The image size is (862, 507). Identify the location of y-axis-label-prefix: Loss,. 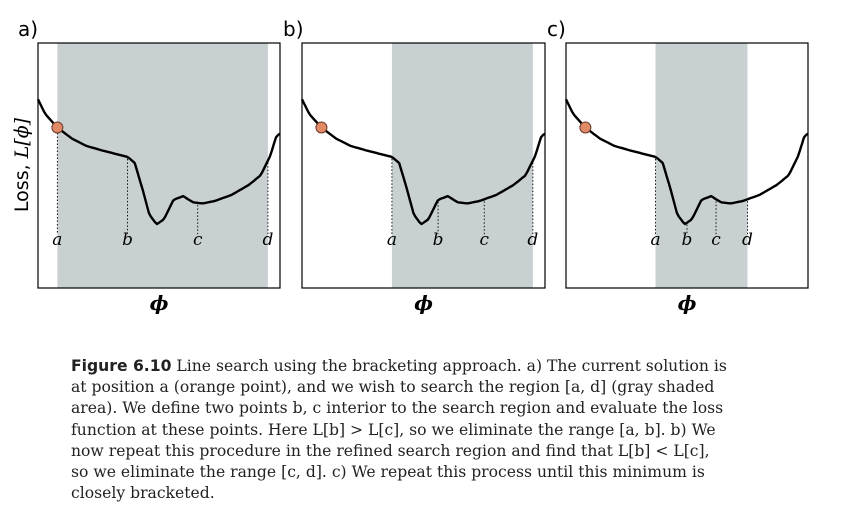
(22, 185).